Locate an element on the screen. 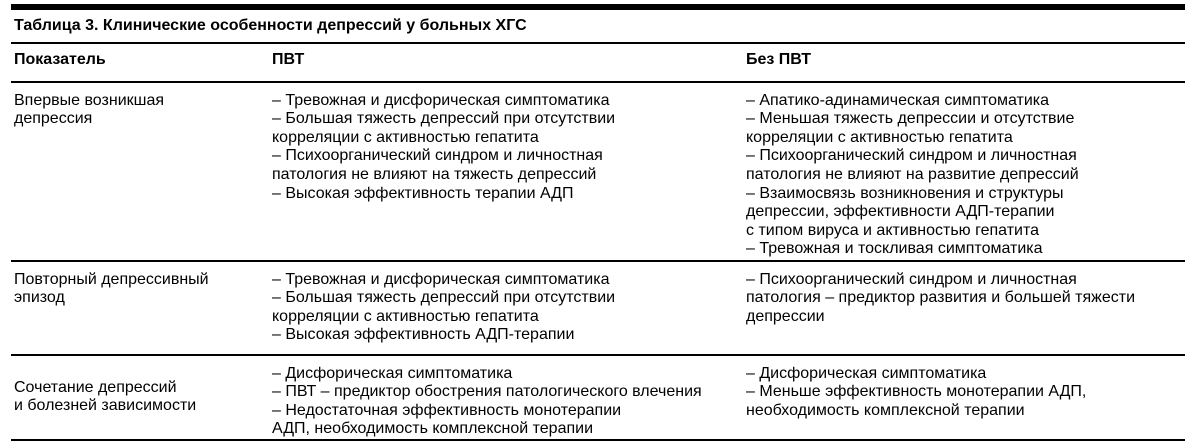 The height and width of the screenshot is (448, 1191). text-line: Впервые возникшая is located at coordinates (89, 100).